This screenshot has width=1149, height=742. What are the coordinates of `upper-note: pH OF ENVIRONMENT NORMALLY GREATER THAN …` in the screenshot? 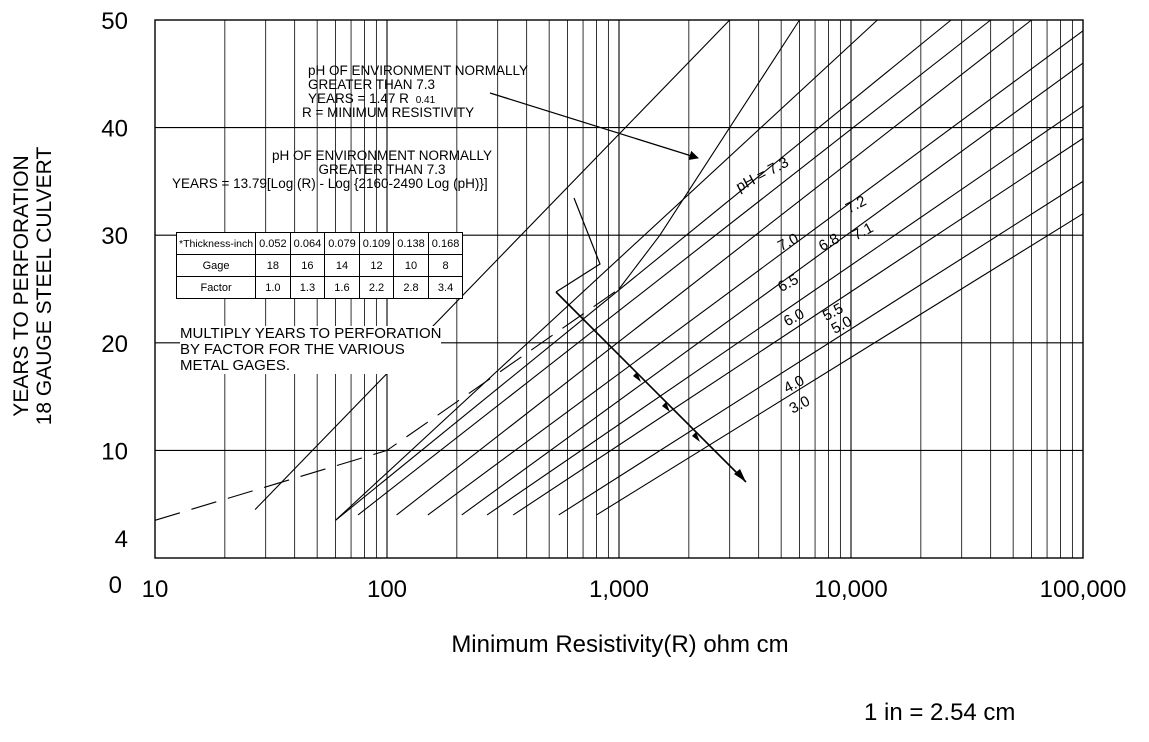 It's located at (415, 91).